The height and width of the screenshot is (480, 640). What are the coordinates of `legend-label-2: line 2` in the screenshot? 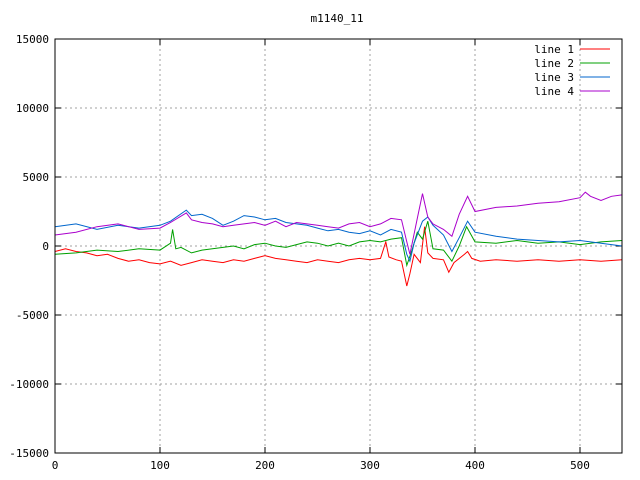 It's located at (554, 63).